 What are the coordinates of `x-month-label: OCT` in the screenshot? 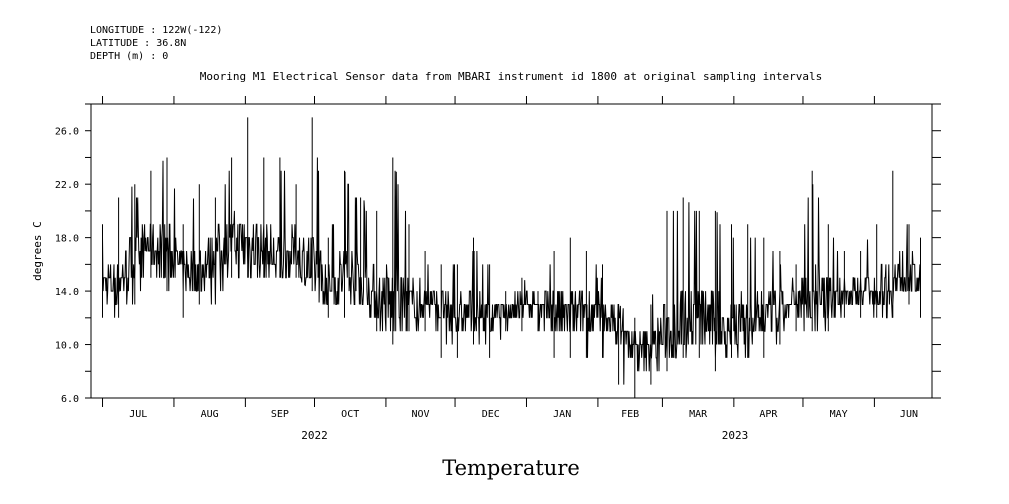 It's located at (350, 414).